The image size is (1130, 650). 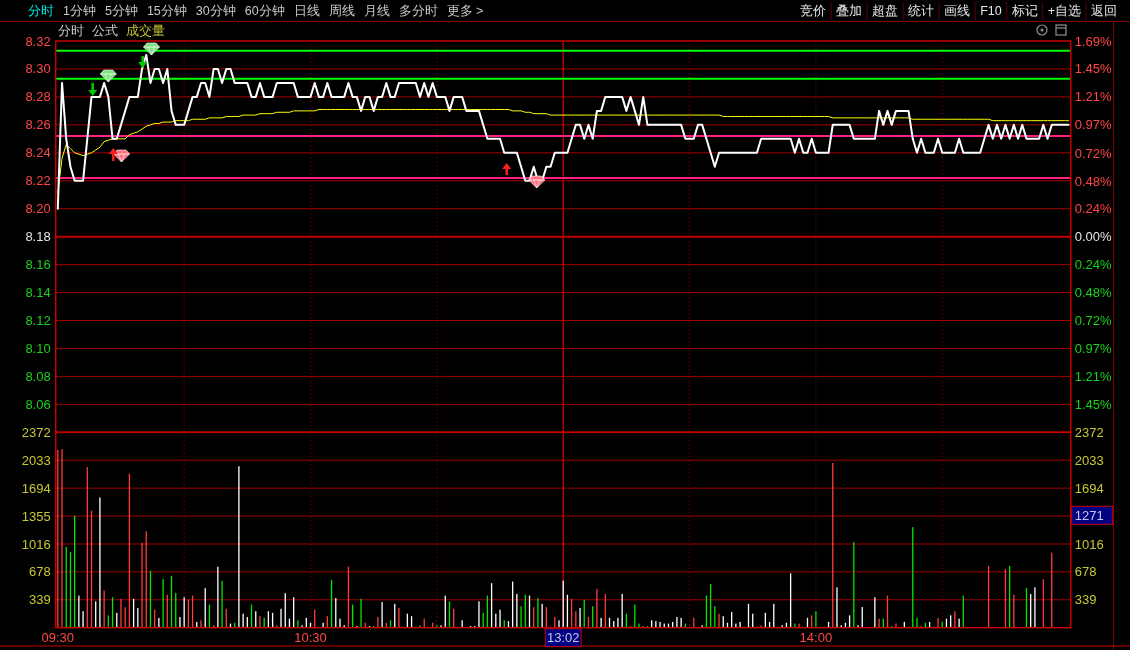 I want to click on text: 返回, so click(x=1104, y=11).